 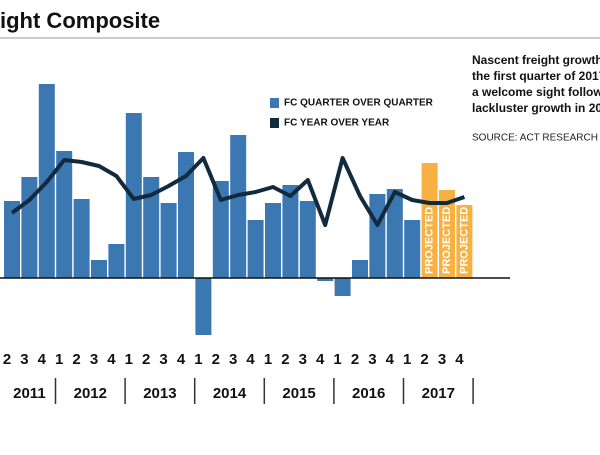 I want to click on source: SOURCE: ACT RESEARCH, so click(x=535, y=138).